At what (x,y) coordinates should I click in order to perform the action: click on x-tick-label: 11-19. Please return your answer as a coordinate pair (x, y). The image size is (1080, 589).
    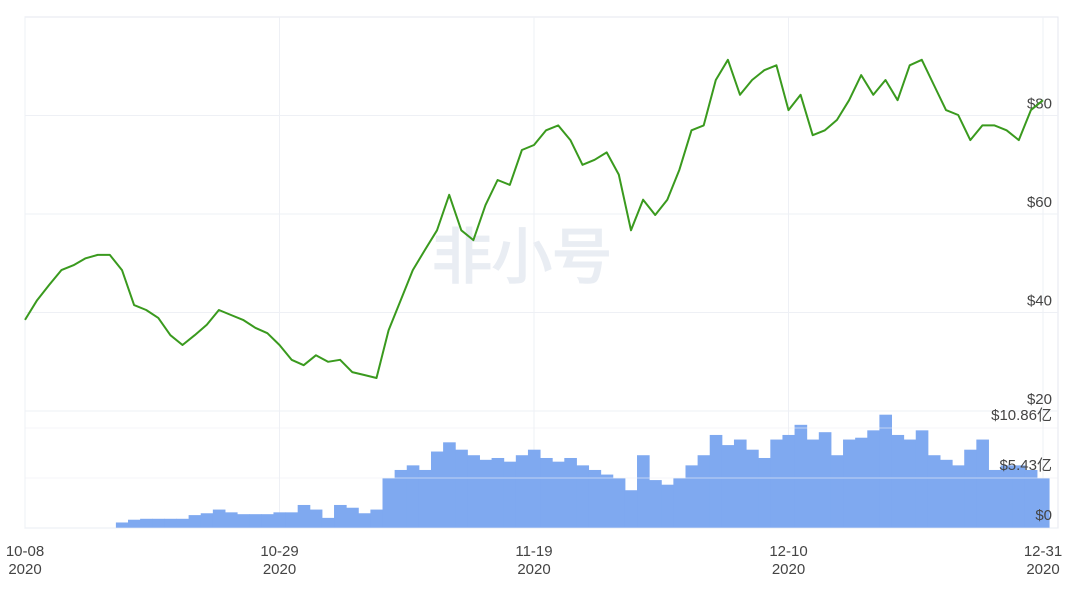
    Looking at the image, I should click on (533, 551).